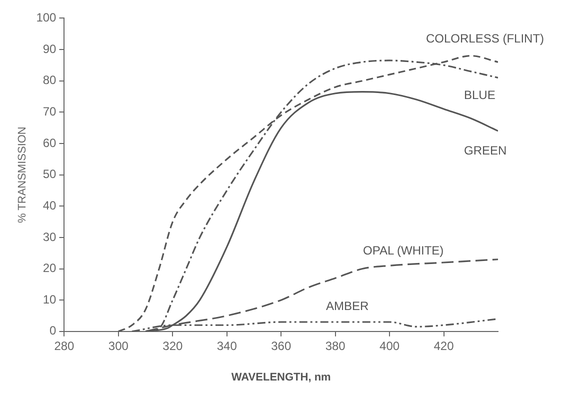 This screenshot has width=581, height=400. I want to click on y-tick-label: 0, so click(53, 331).